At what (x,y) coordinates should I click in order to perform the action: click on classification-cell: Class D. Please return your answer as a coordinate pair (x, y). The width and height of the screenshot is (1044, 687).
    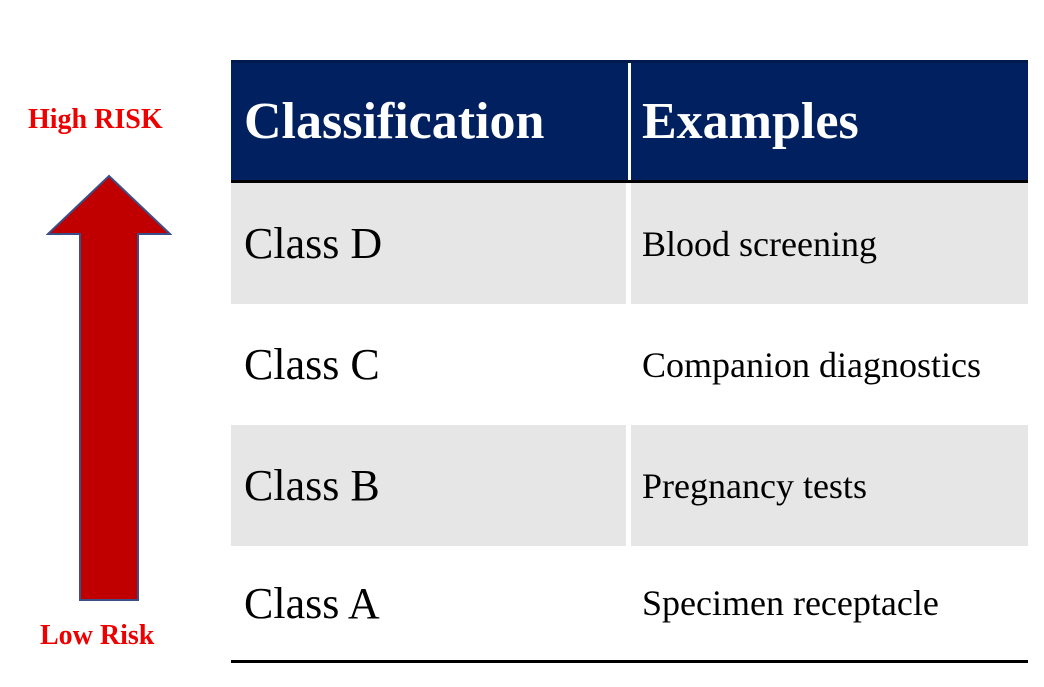
    Looking at the image, I should click on (428, 243).